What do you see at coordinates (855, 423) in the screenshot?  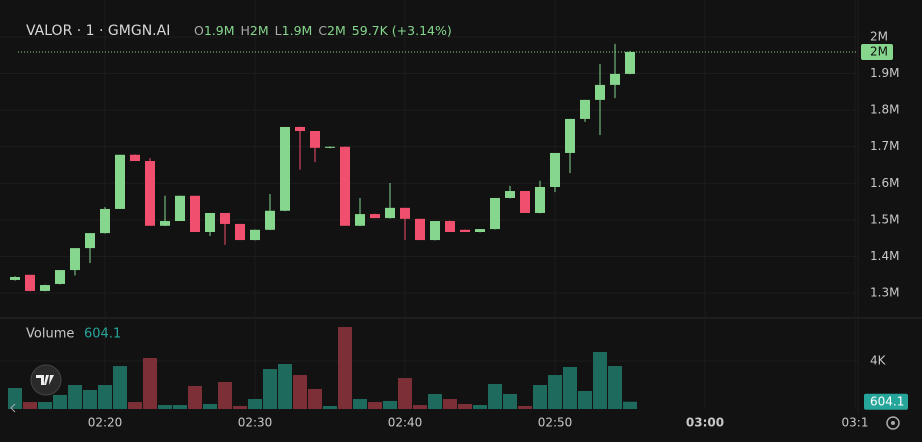 I see `x-tick-label: 03:1` at bounding box center [855, 423].